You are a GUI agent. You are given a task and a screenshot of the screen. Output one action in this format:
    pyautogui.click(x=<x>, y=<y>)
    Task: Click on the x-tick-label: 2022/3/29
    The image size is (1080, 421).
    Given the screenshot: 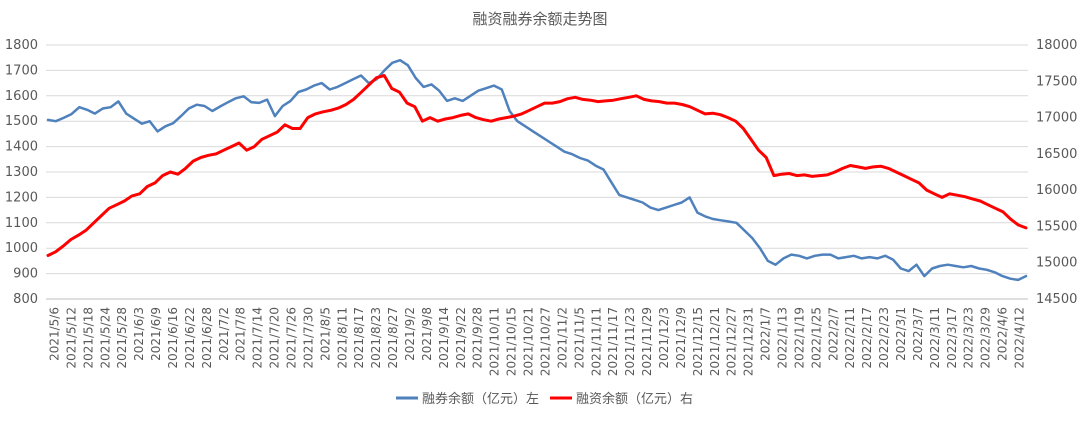 What is the action you would take?
    pyautogui.click(x=986, y=338)
    